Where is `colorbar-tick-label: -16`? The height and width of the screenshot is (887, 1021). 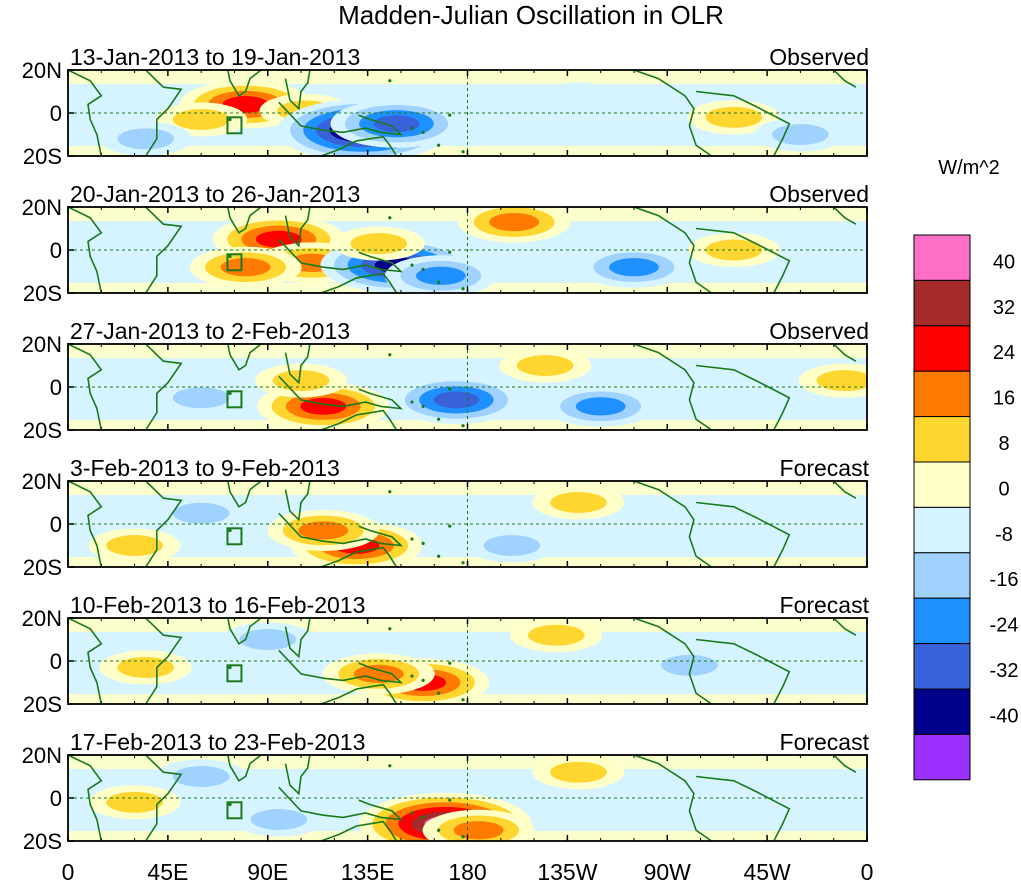
colorbar-tick-label: -16 is located at coordinates (1004, 580).